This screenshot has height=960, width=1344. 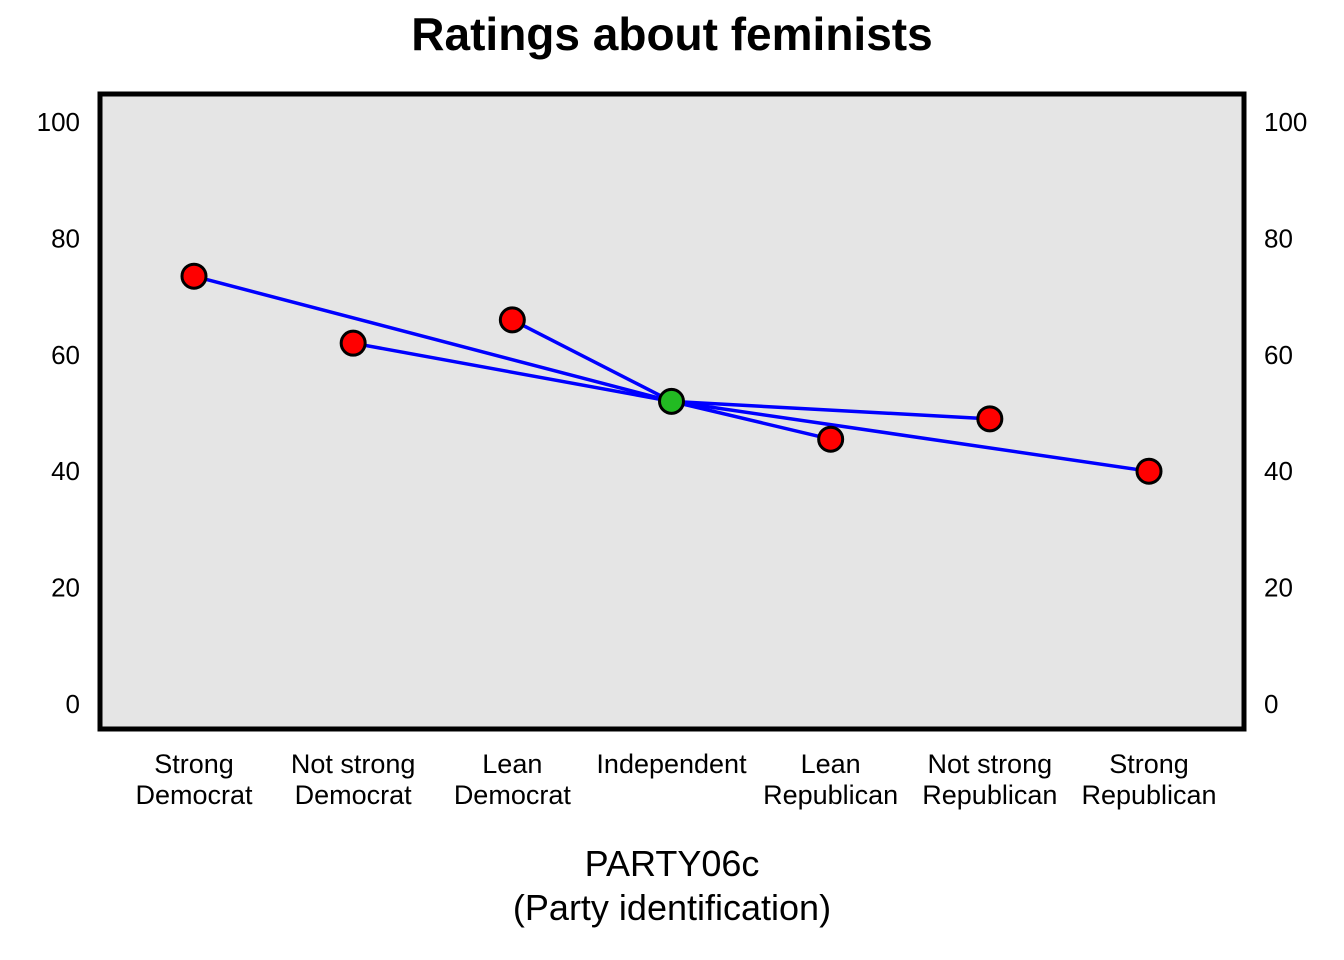 I want to click on y-tick-label-left: 40, so click(x=65, y=471).